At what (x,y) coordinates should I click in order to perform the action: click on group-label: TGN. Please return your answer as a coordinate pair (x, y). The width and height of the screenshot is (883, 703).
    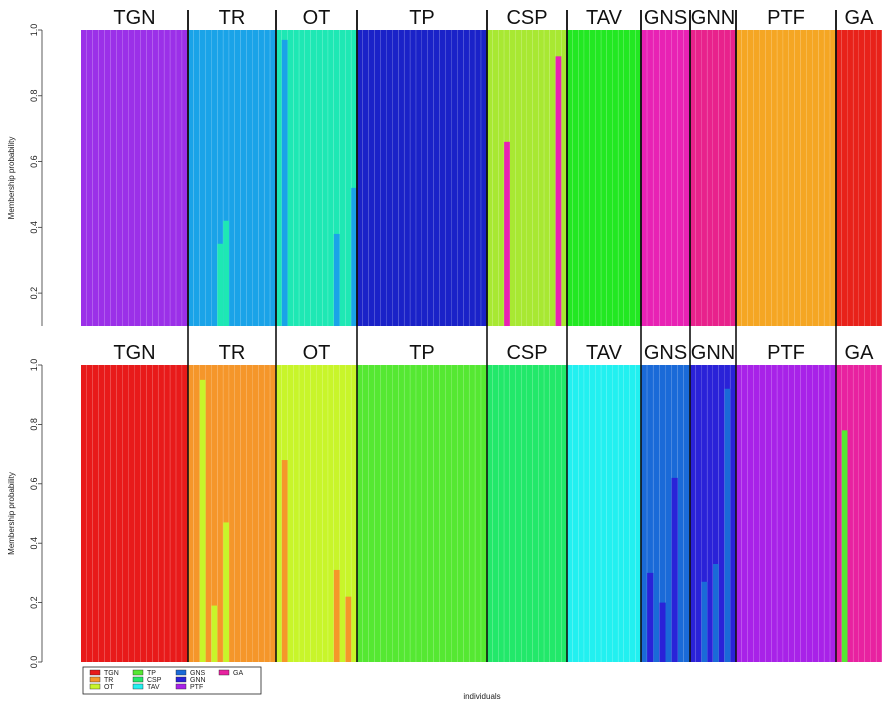
    Looking at the image, I should click on (134, 353).